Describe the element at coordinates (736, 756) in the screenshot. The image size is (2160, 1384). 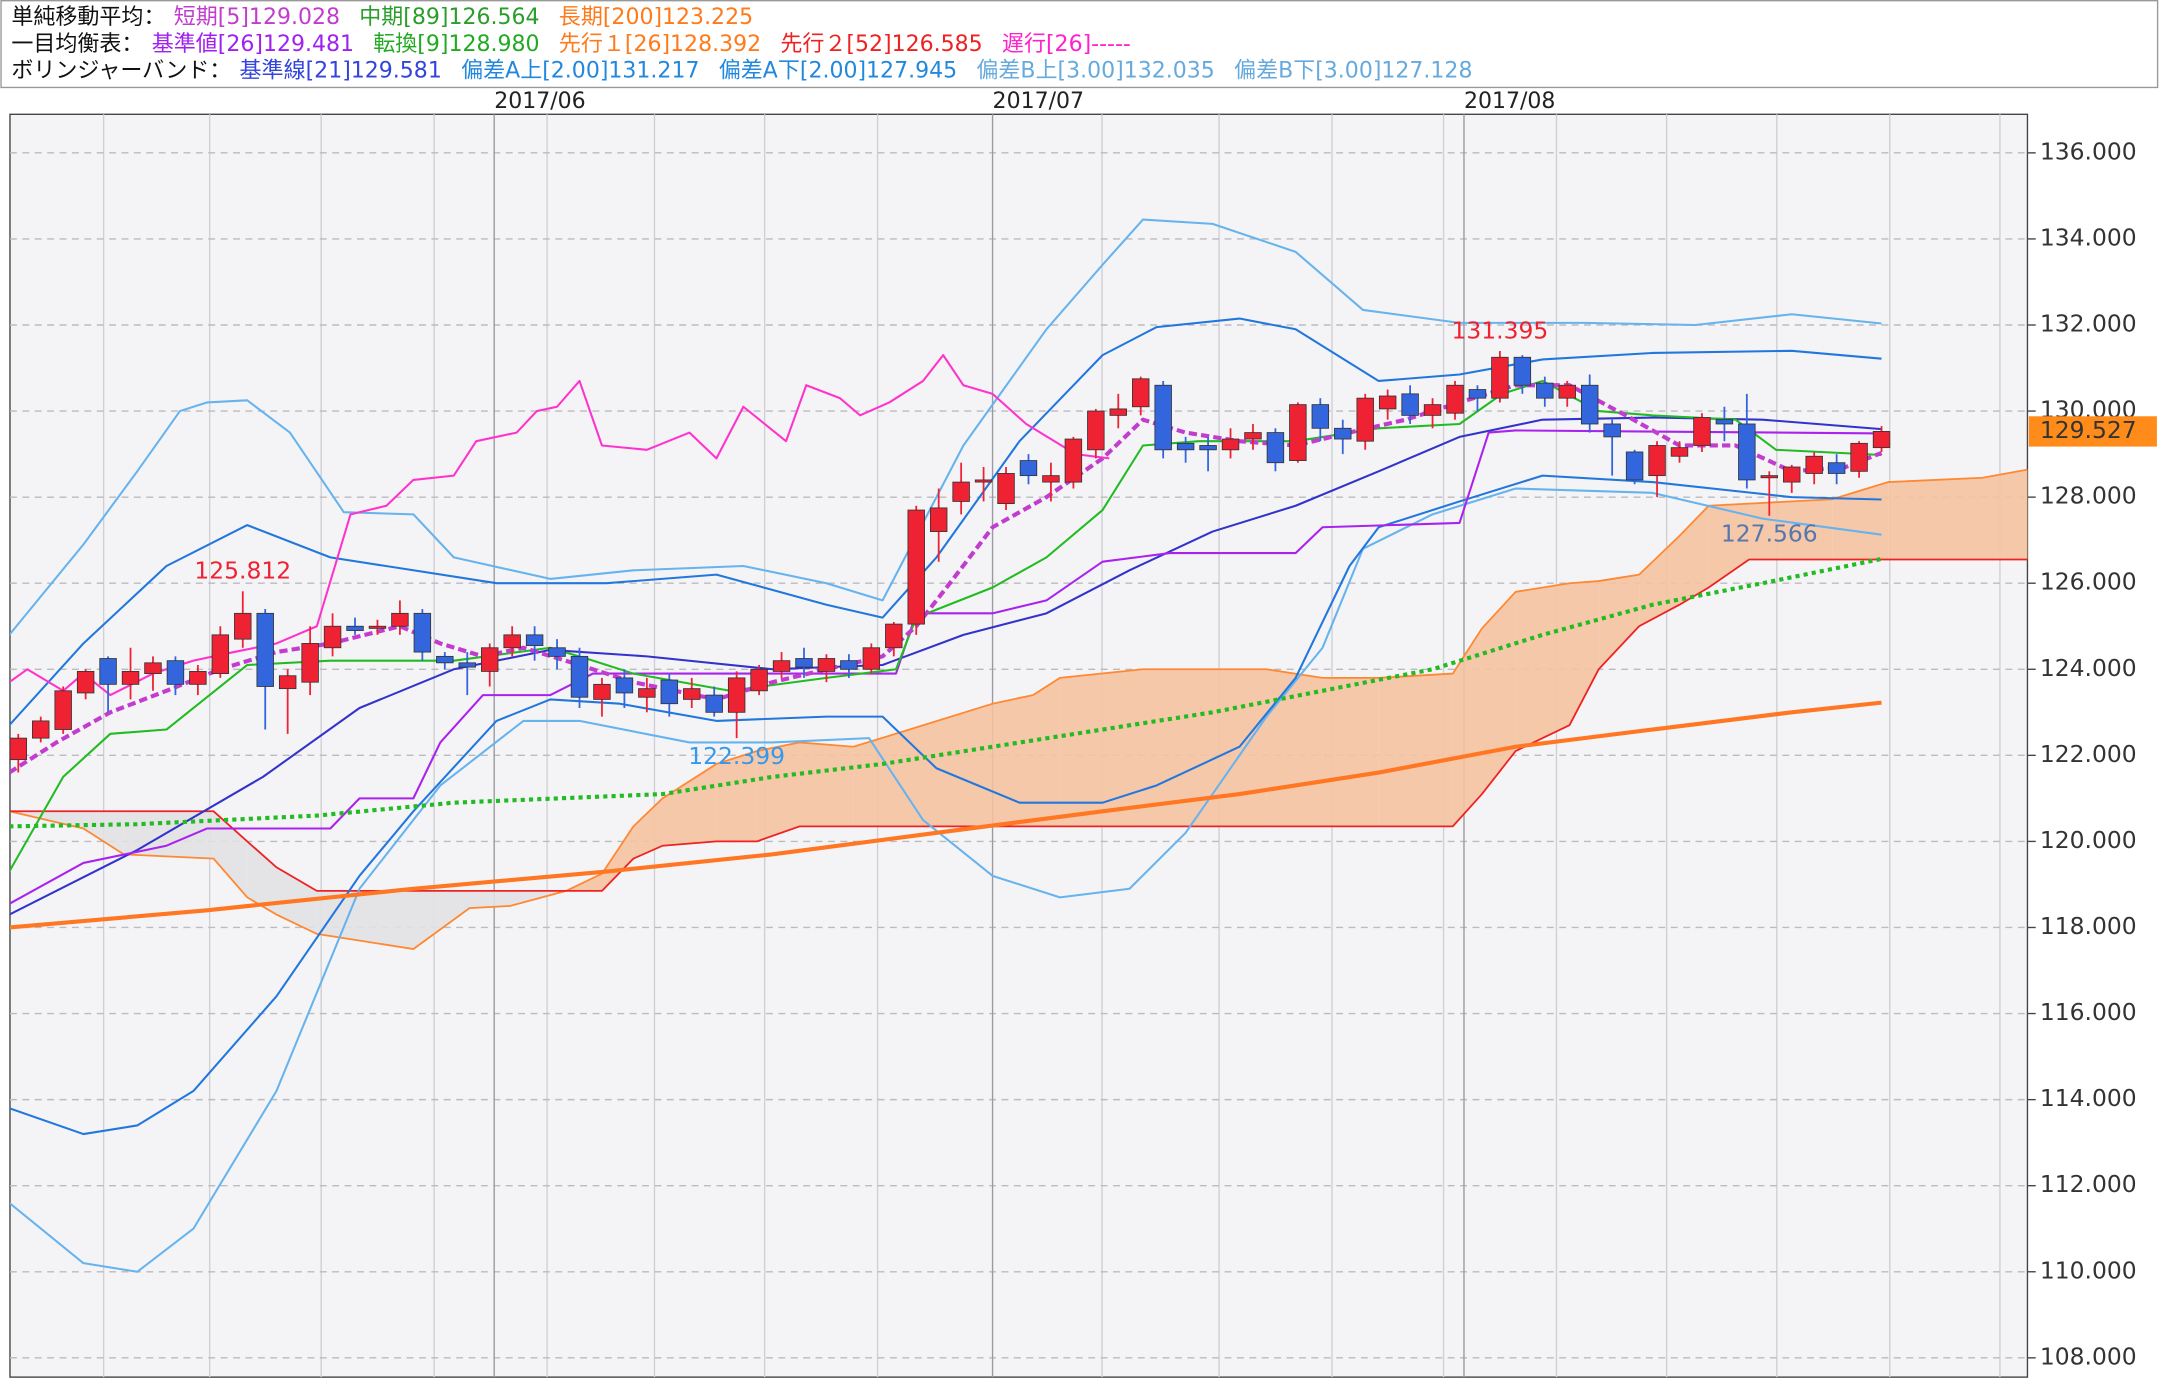
I see `annotation: 122.399` at that location.